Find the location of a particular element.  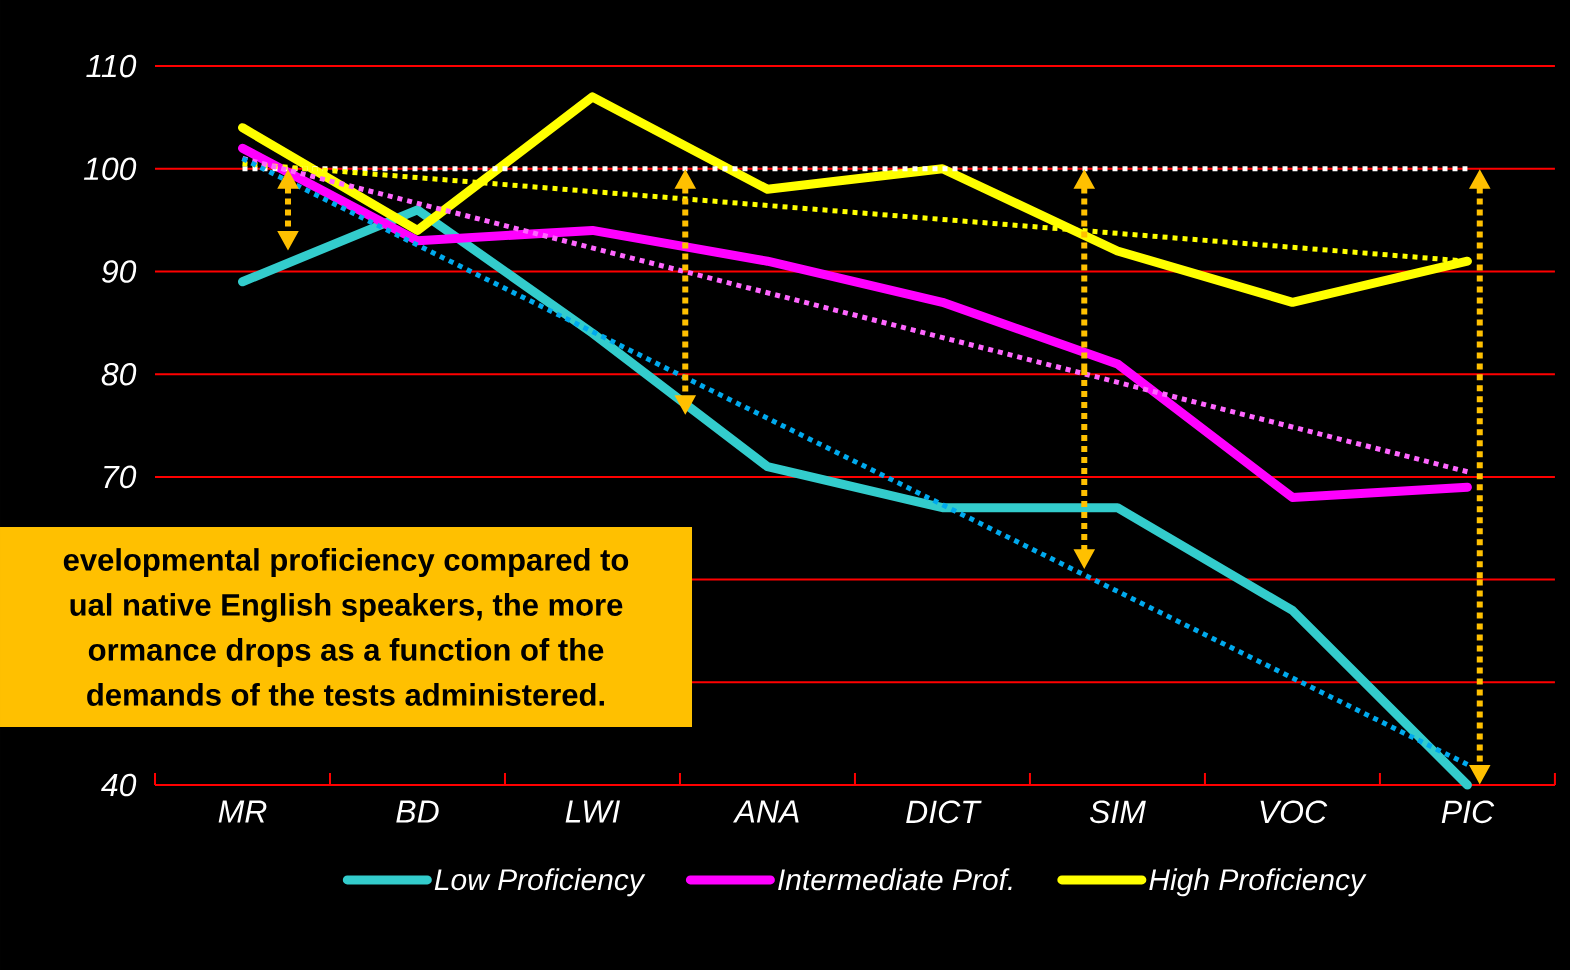

x-tick-label: LWI is located at coordinates (592, 811).